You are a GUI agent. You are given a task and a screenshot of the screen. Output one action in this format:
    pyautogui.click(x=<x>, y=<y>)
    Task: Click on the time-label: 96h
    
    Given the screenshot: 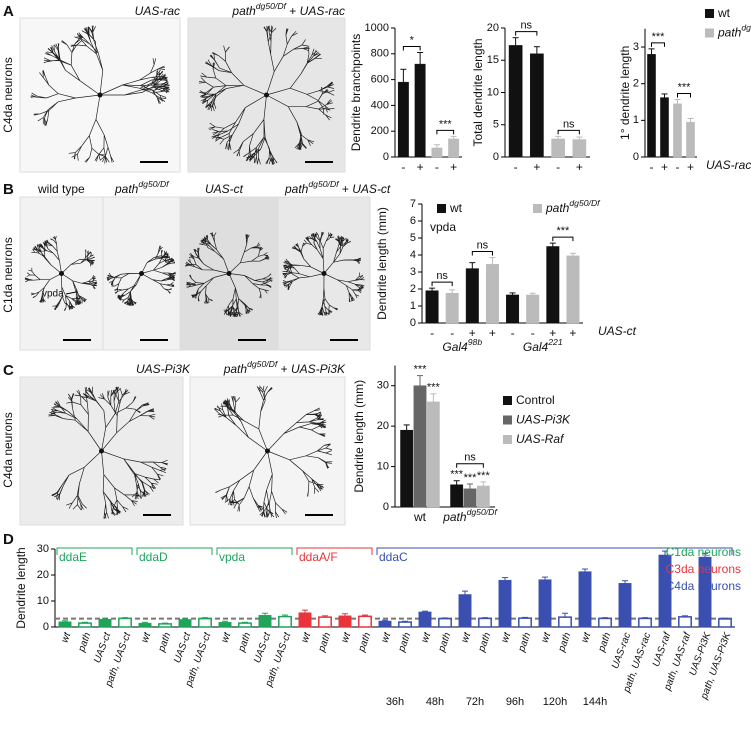 What is the action you would take?
    pyautogui.click(x=515, y=702)
    